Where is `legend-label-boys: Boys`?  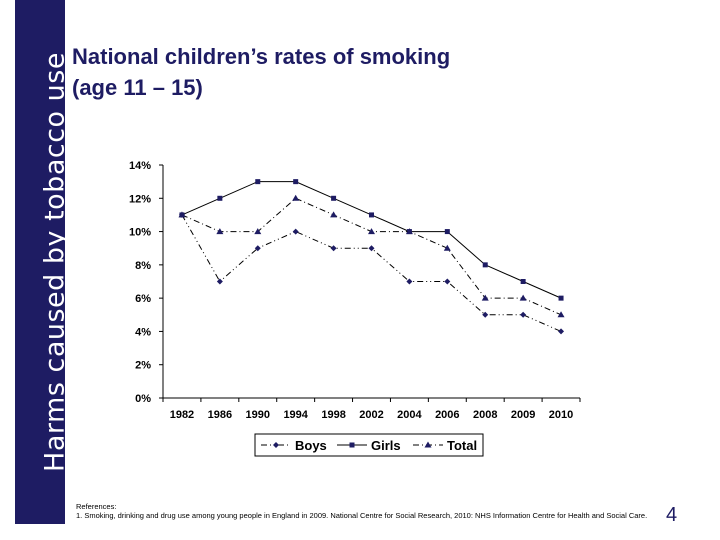
legend-label-boys: Boys is located at coordinates (311, 445).